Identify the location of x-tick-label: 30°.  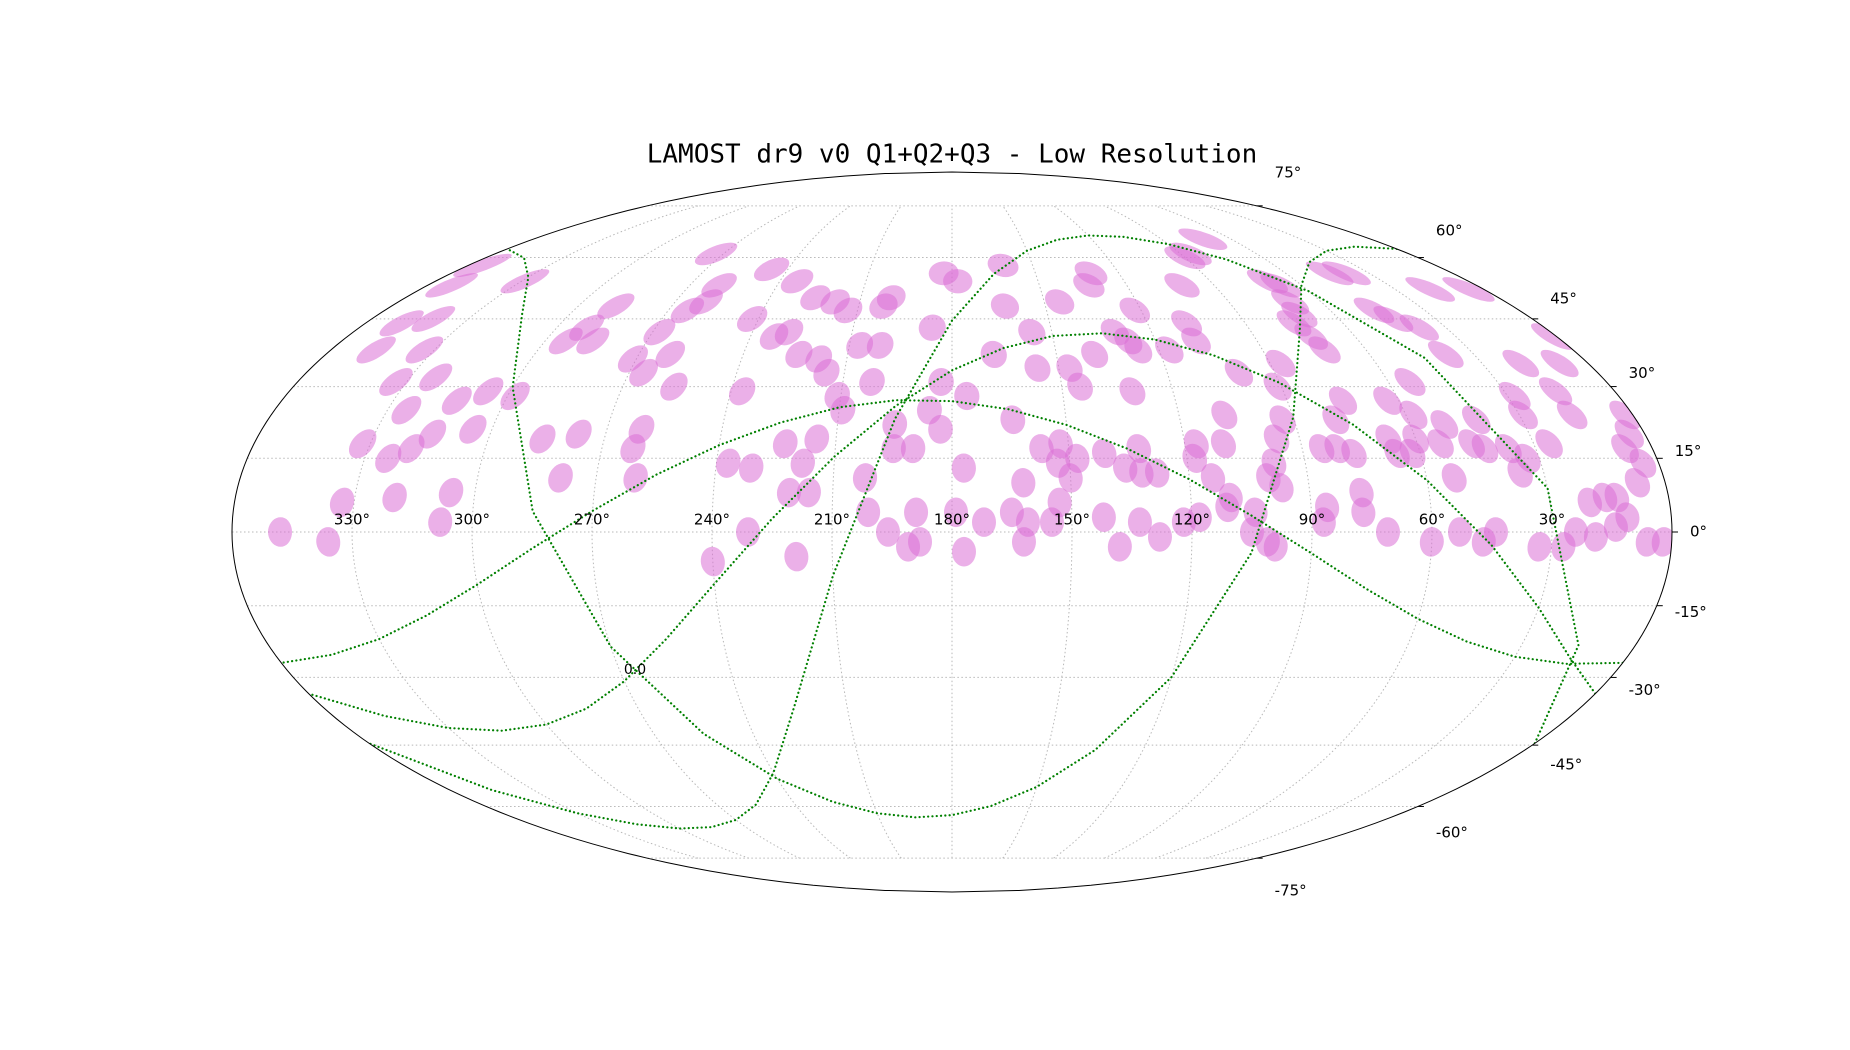
(1552, 520).